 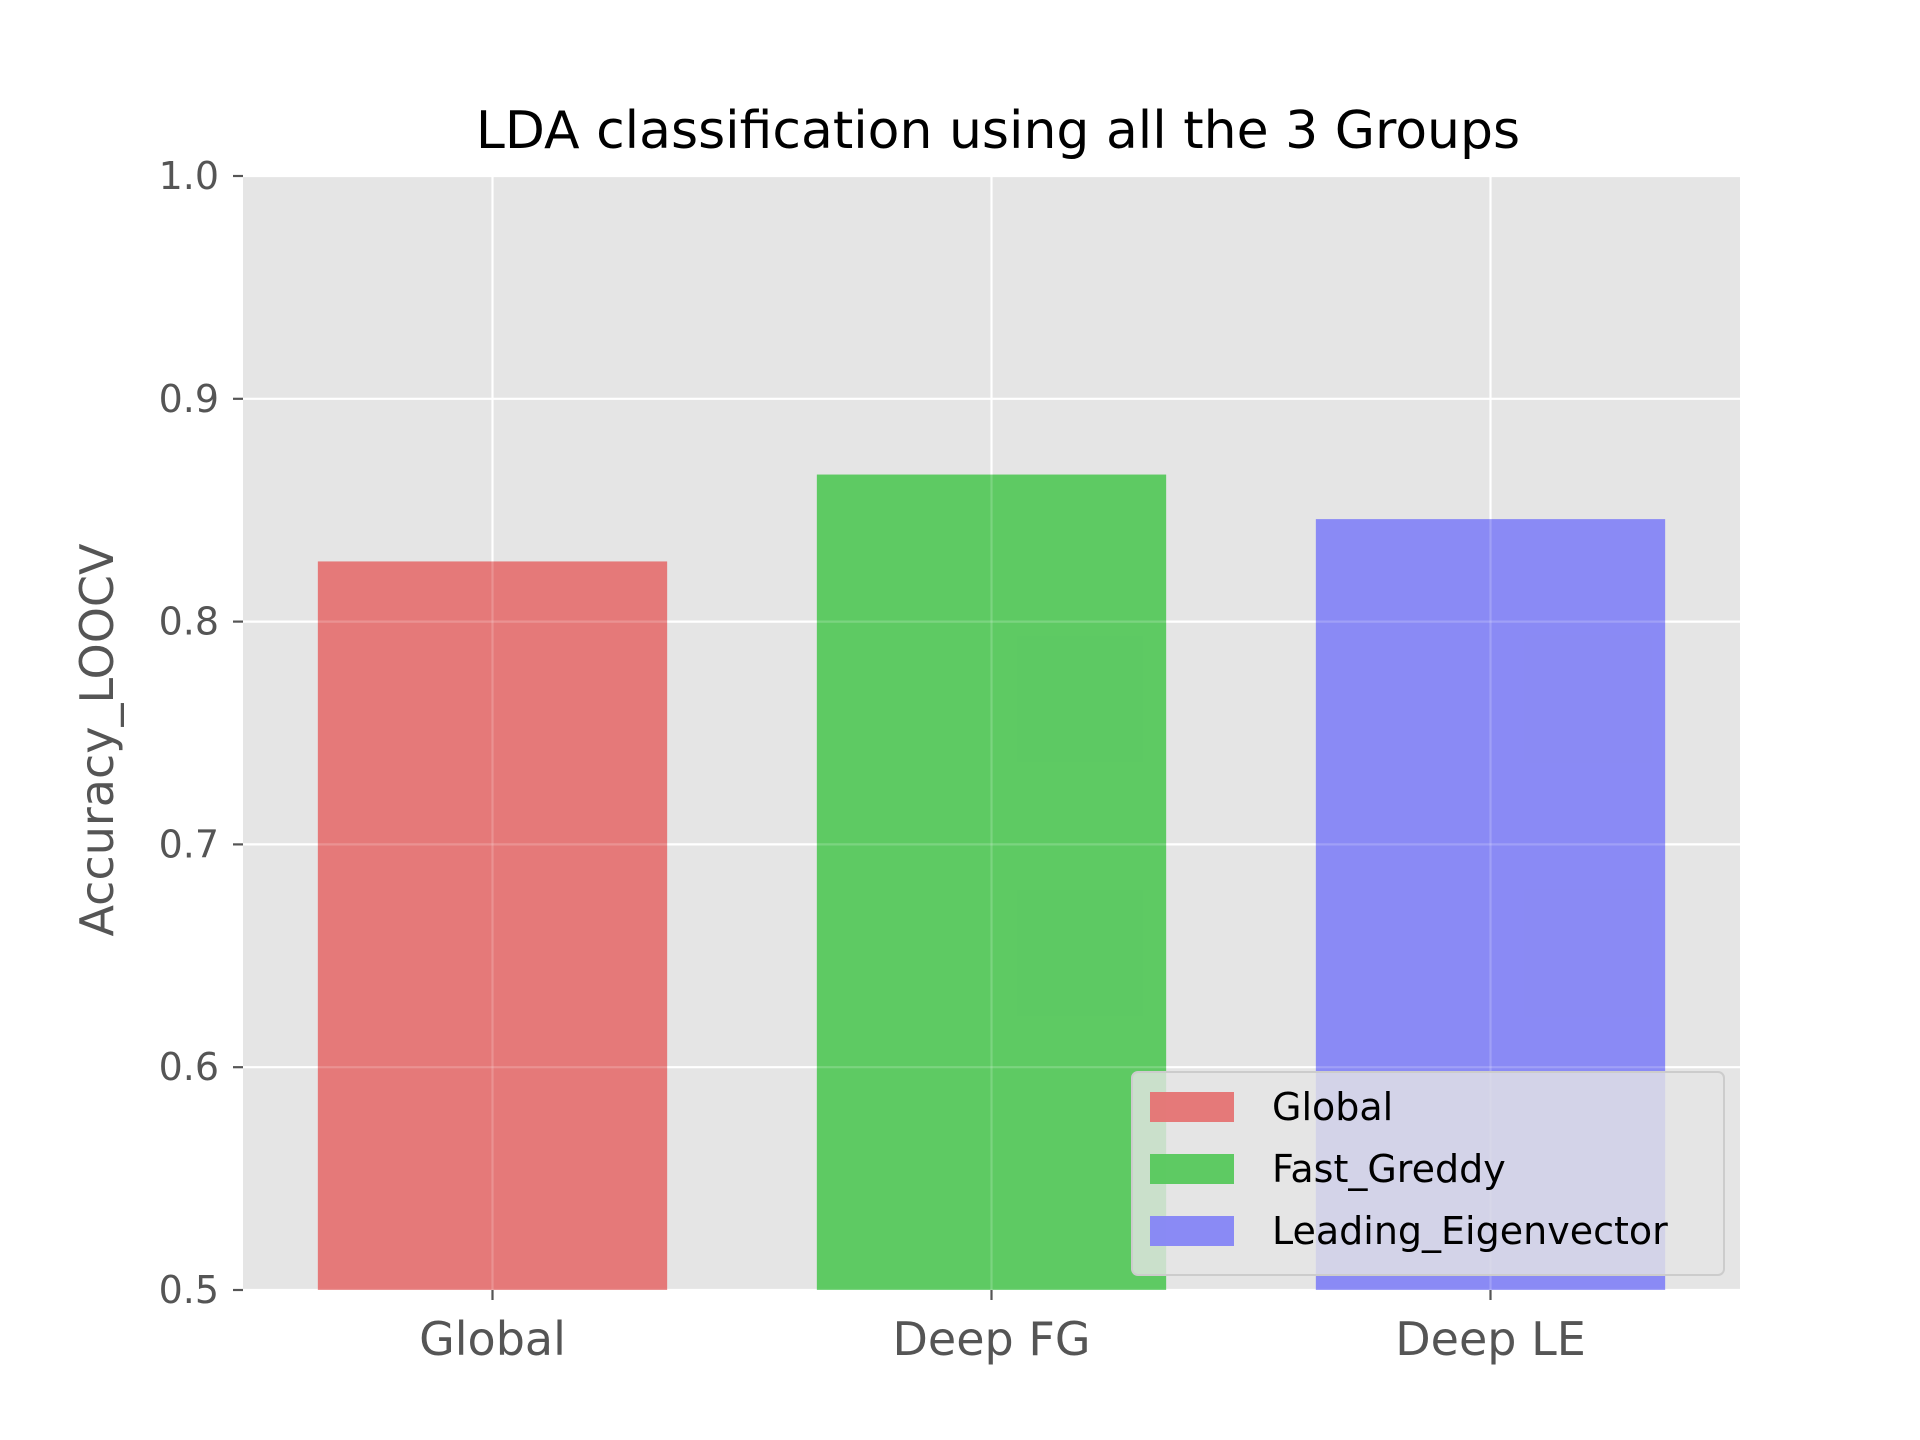 What do you see at coordinates (189, 1067) in the screenshot?
I see `y-tick-label: 0.6` at bounding box center [189, 1067].